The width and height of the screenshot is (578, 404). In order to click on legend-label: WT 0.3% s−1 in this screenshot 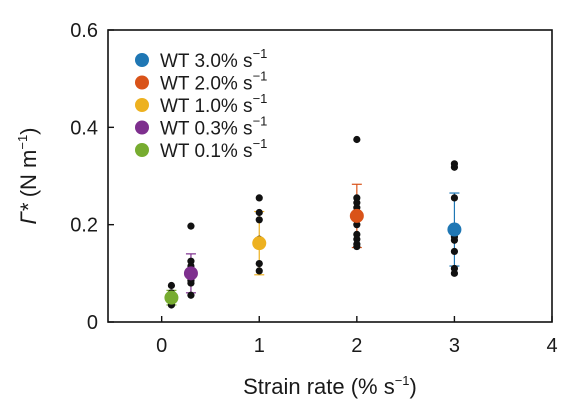, I will do `click(213, 127)`.